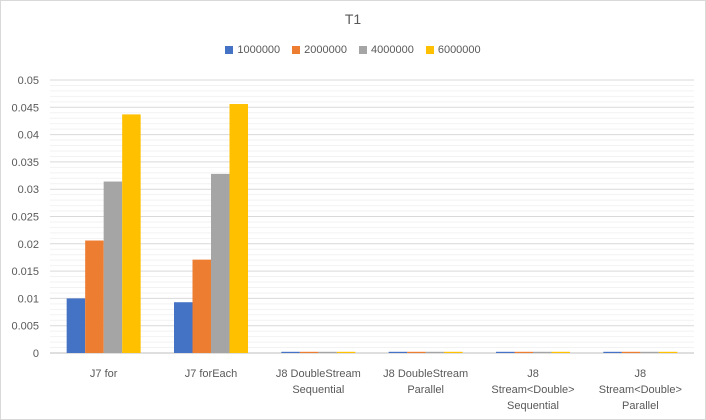  What do you see at coordinates (259, 50) in the screenshot?
I see `legend-label: 1000000` at bounding box center [259, 50].